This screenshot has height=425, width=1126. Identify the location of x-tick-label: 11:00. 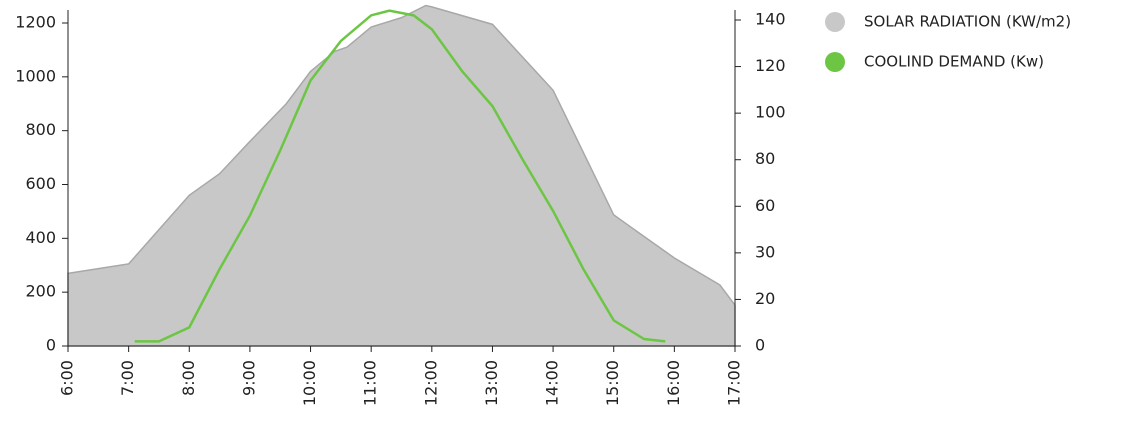
(370, 383).